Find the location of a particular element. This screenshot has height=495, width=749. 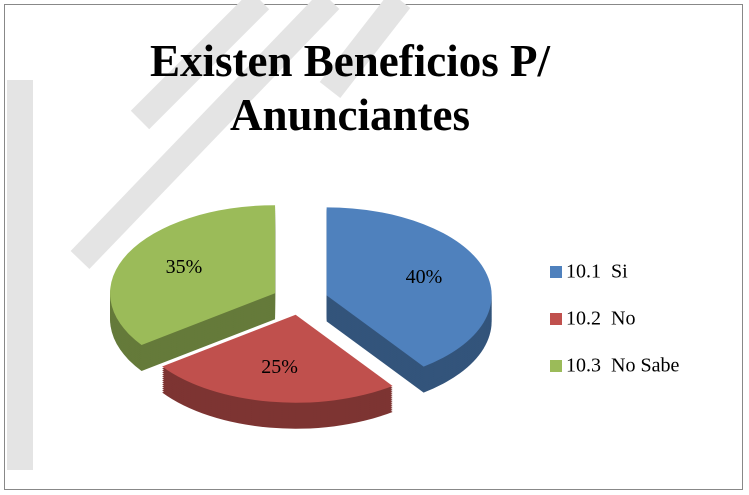

legend-label: 10.3 No Sabe is located at coordinates (622, 366).